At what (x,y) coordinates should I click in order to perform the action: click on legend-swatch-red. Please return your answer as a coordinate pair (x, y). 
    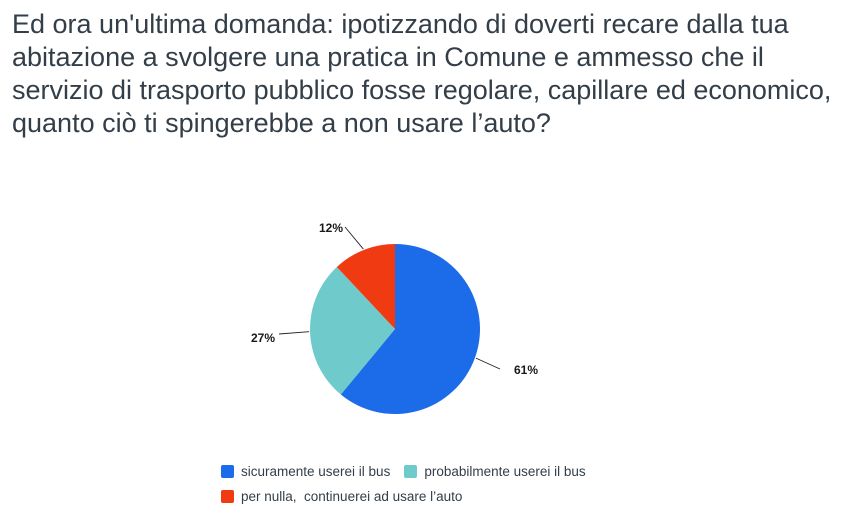
    Looking at the image, I should click on (227, 496).